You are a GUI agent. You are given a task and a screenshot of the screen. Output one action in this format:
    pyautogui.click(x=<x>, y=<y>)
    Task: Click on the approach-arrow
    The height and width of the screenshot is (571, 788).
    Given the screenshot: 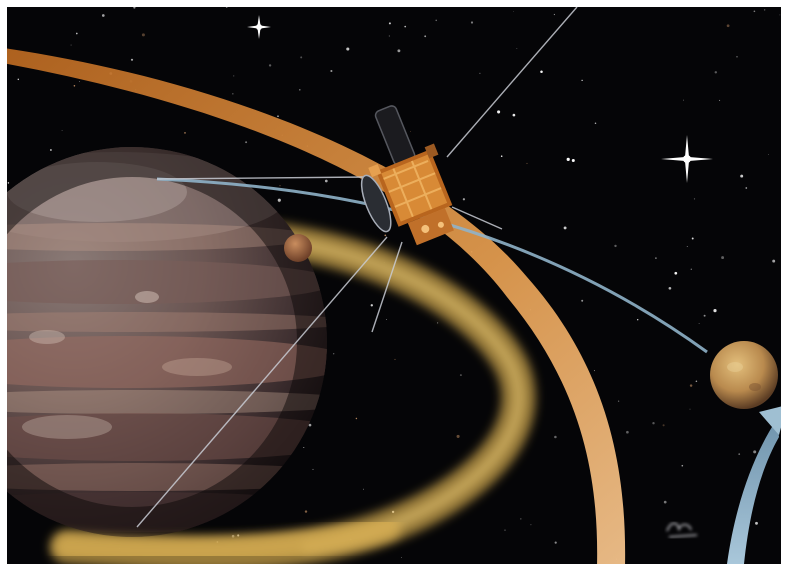 What is the action you would take?
    pyautogui.click(x=753, y=491)
    